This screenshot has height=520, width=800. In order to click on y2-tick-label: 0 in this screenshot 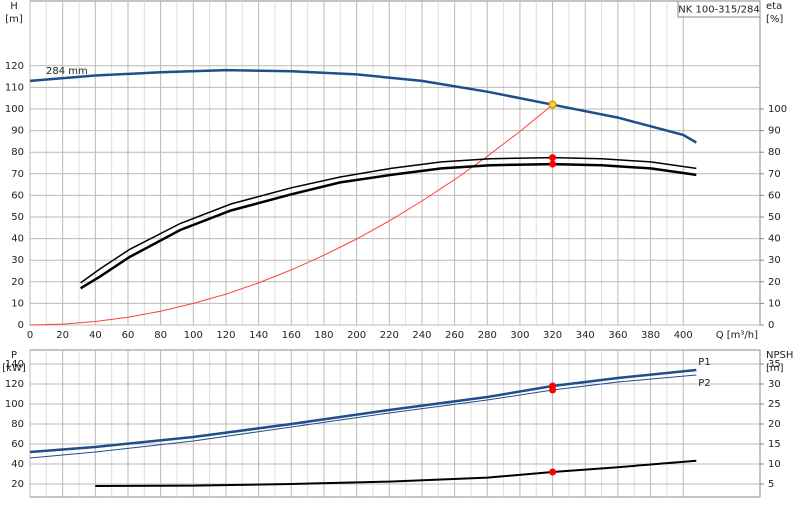, I will do `click(771, 325)`.